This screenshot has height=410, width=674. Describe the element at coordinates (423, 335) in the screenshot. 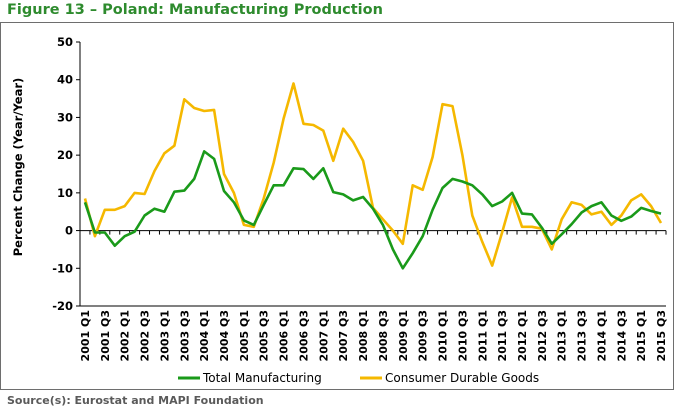

I see `x-tick-label: 2009 Q3` at that location.